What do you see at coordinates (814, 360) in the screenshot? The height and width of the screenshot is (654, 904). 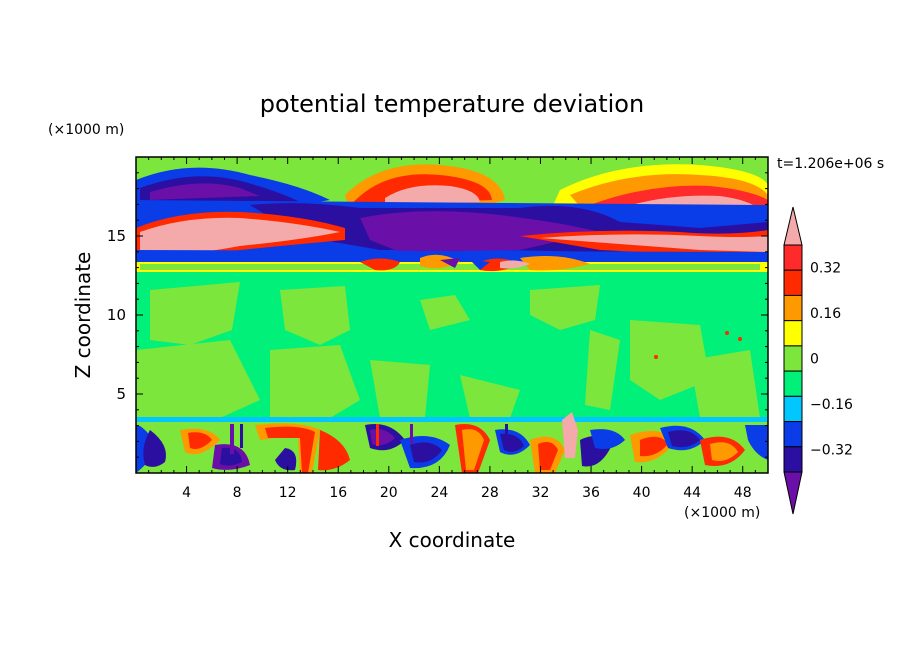 I see `colorbar-label: 0` at bounding box center [814, 360].